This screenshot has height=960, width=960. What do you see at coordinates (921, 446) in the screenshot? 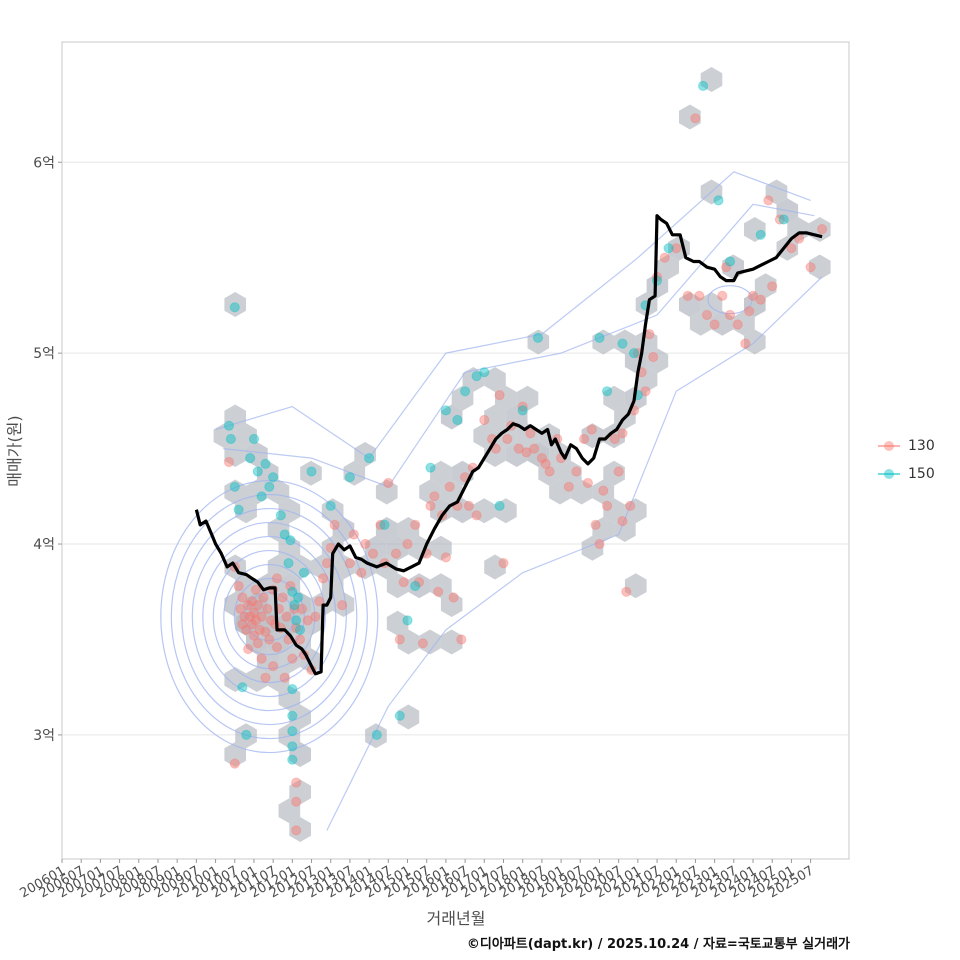
I see `legend-label-130: 130` at bounding box center [921, 446].